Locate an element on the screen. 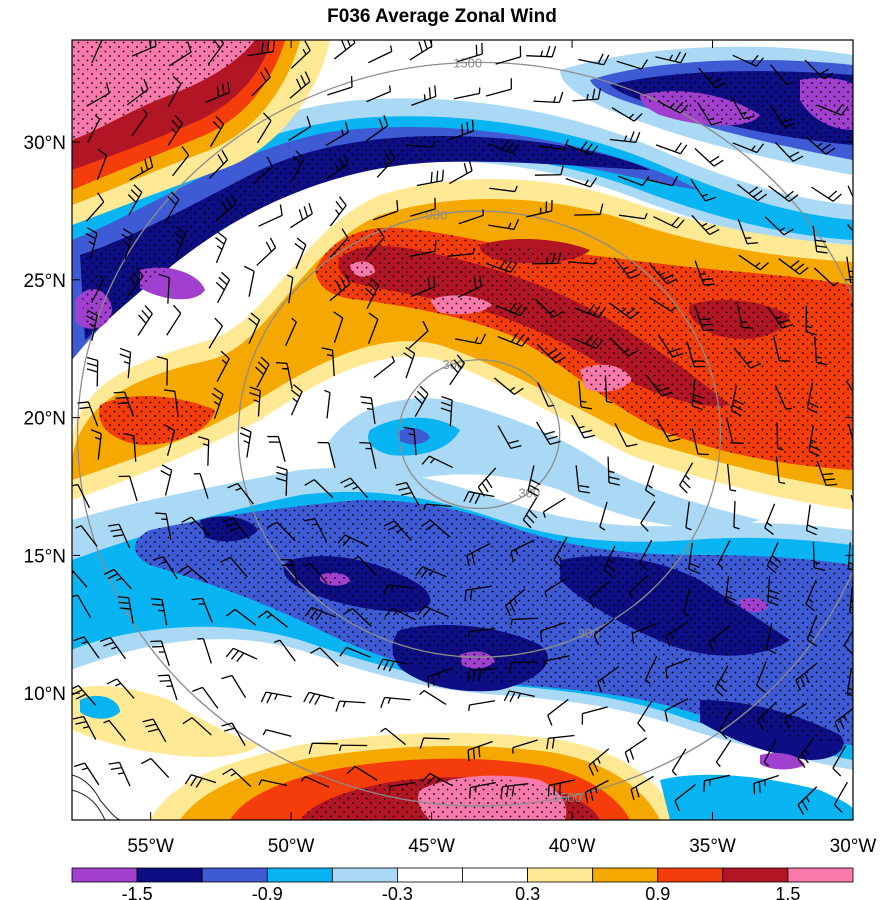 Image resolution: width=884 pixels, height=900 pixels. x-tick-label: 35°W is located at coordinates (712, 846).